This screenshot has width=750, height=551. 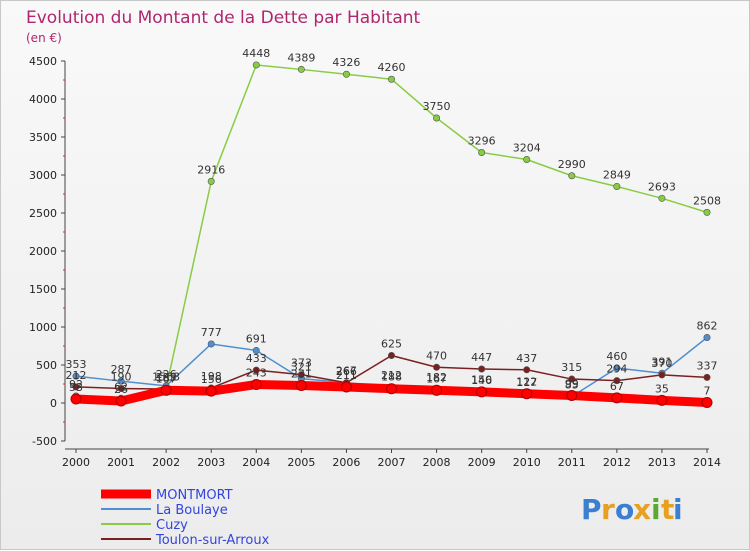 What do you see at coordinates (527, 147) in the screenshot?
I see `data-label: 3204` at bounding box center [527, 147].